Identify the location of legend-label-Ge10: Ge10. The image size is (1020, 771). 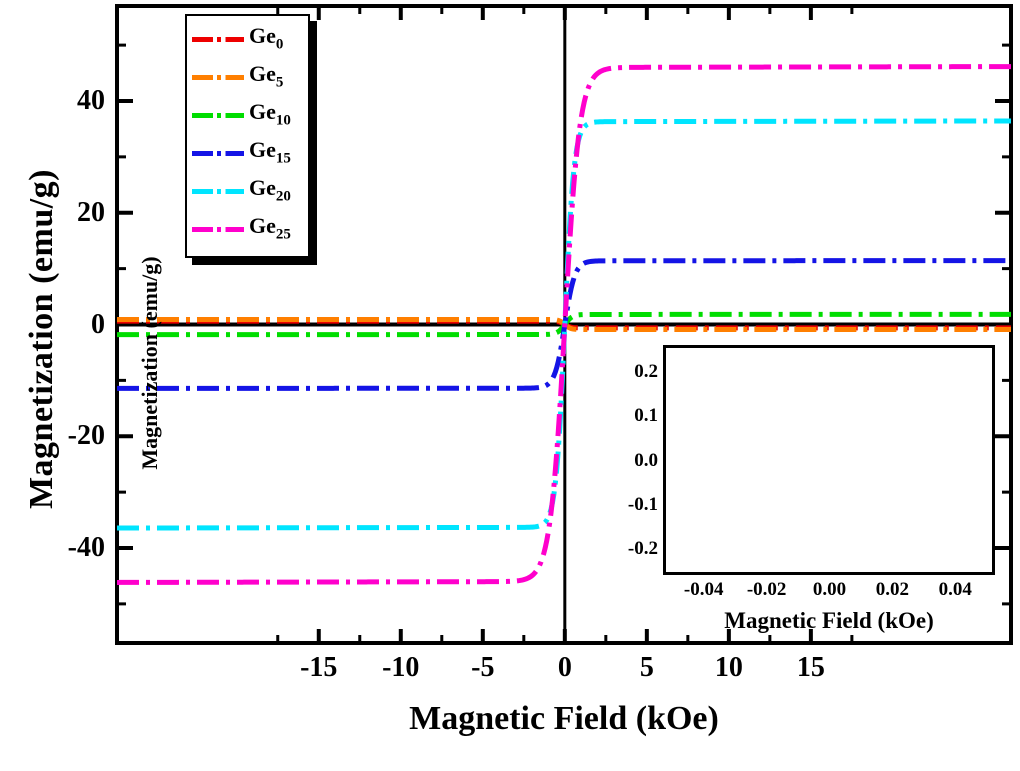
(270, 114).